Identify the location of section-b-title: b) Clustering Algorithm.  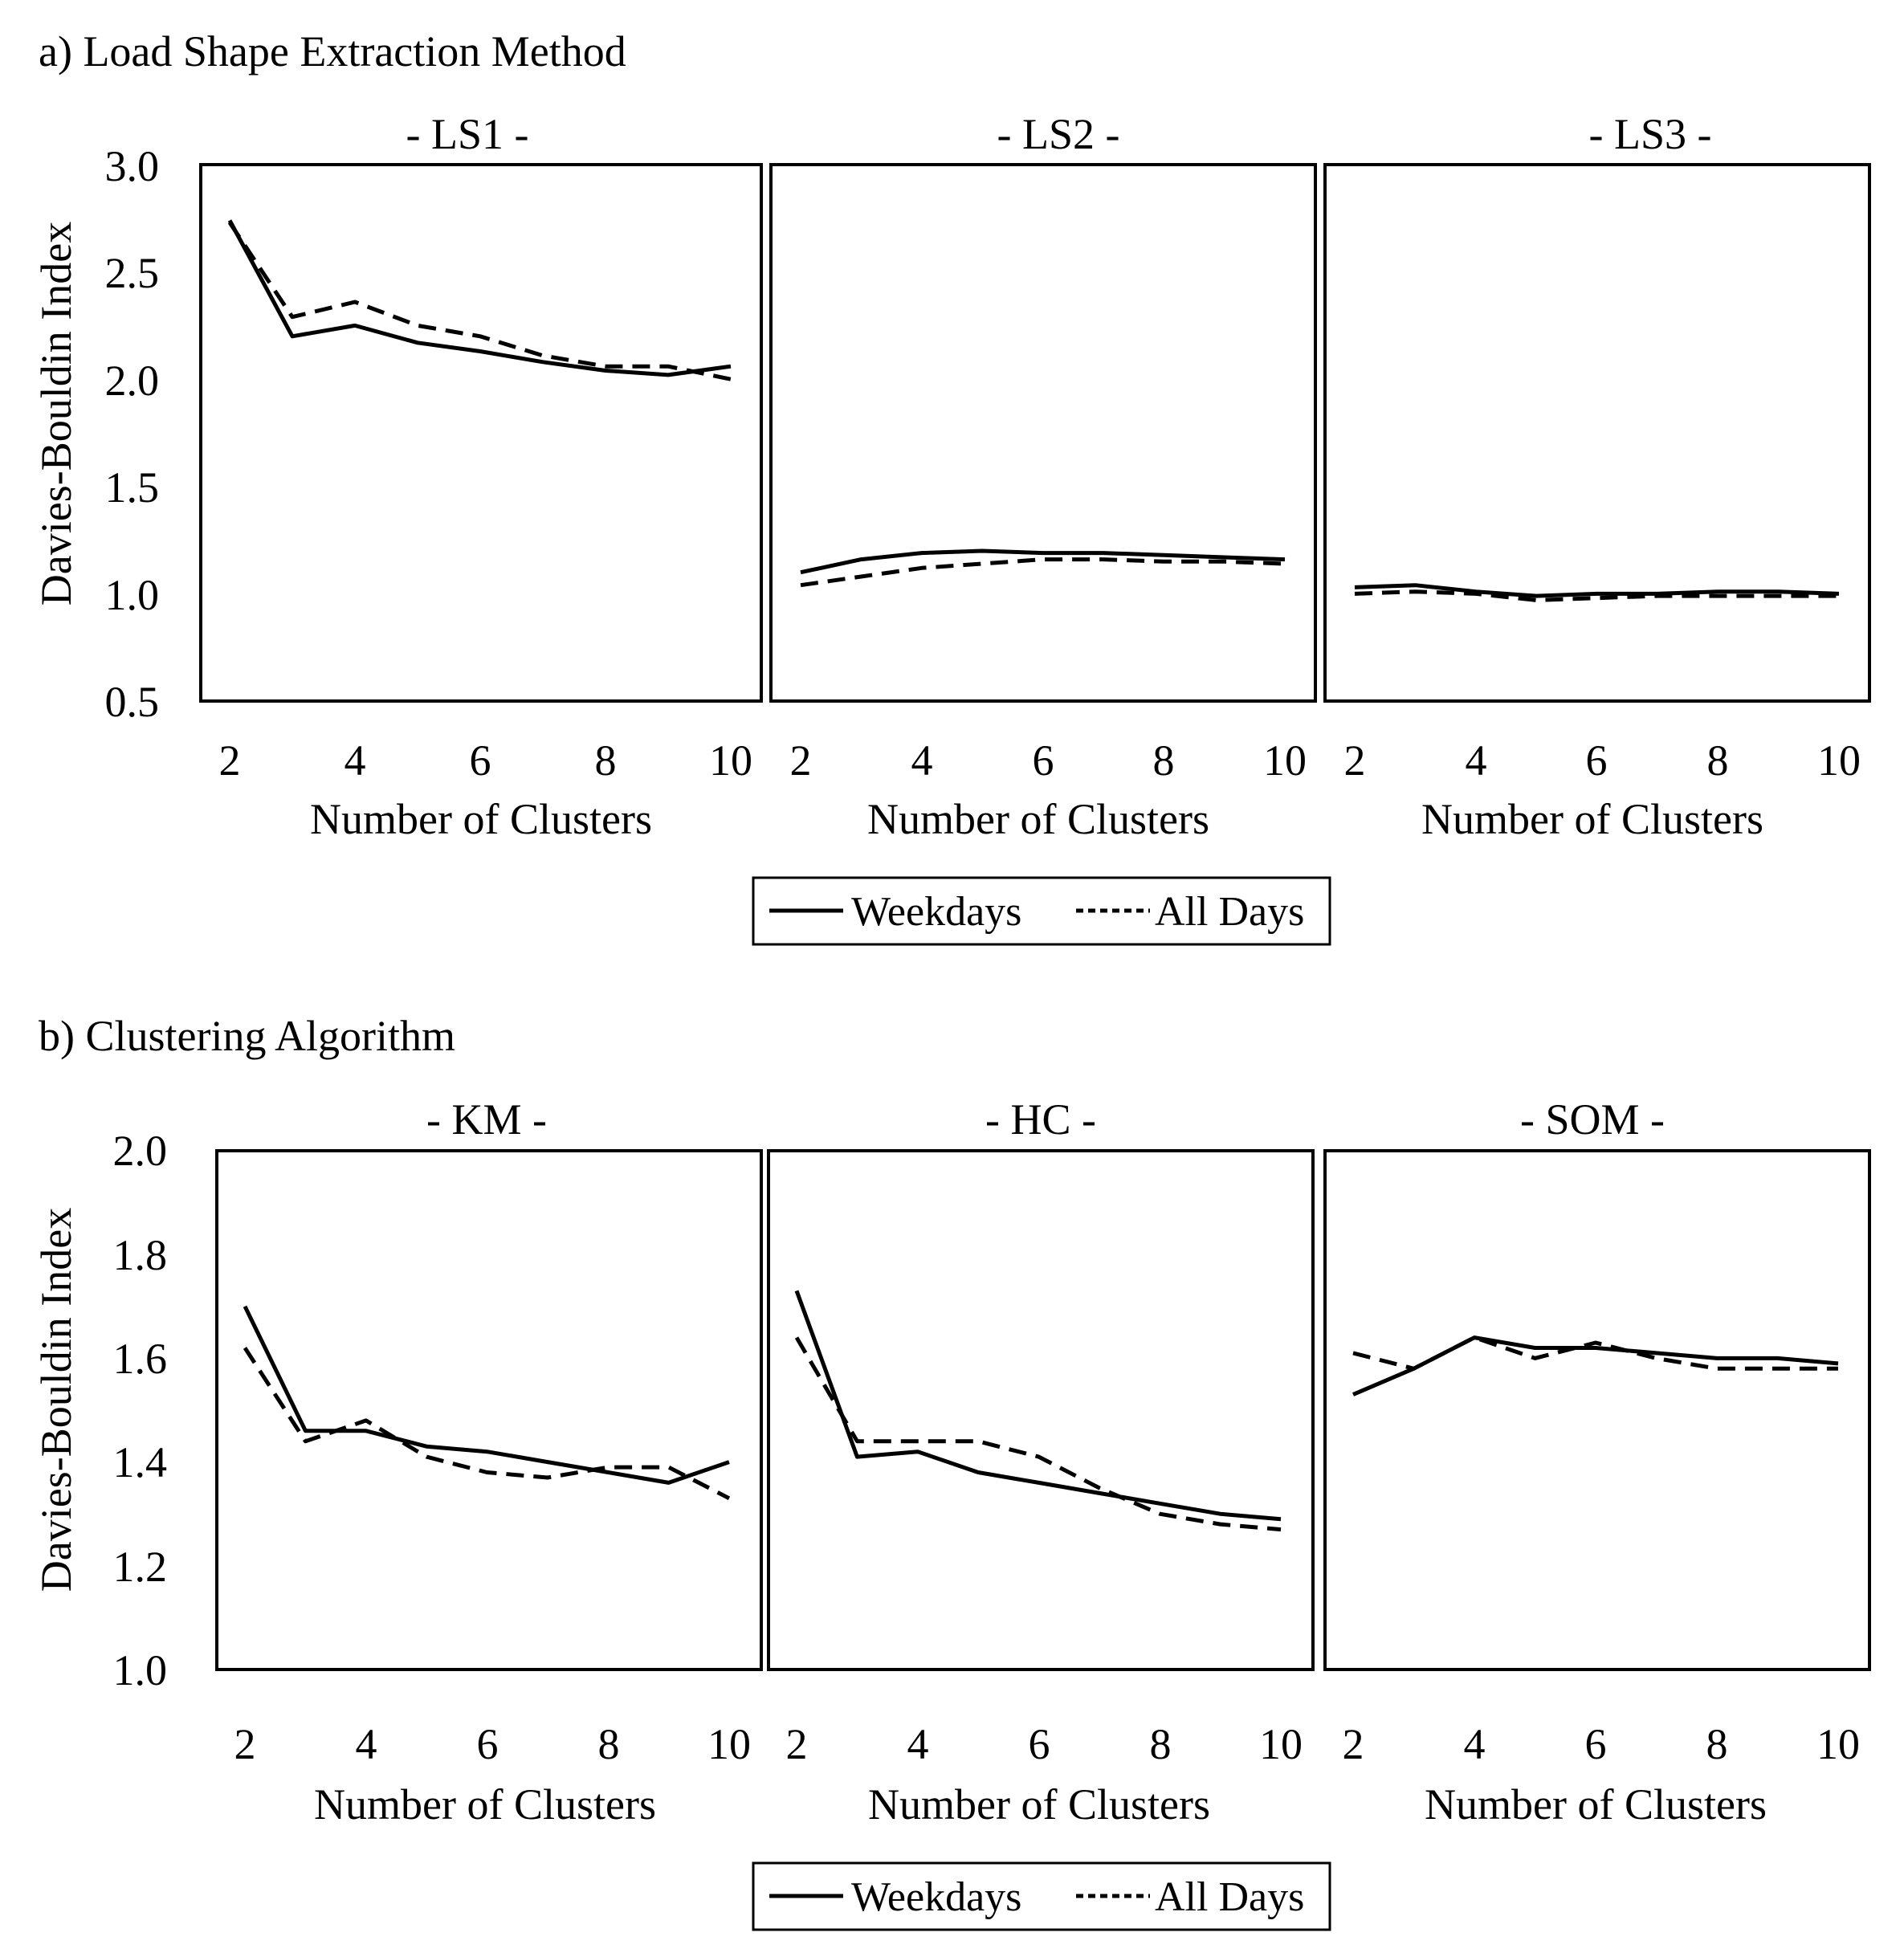
(247, 1036).